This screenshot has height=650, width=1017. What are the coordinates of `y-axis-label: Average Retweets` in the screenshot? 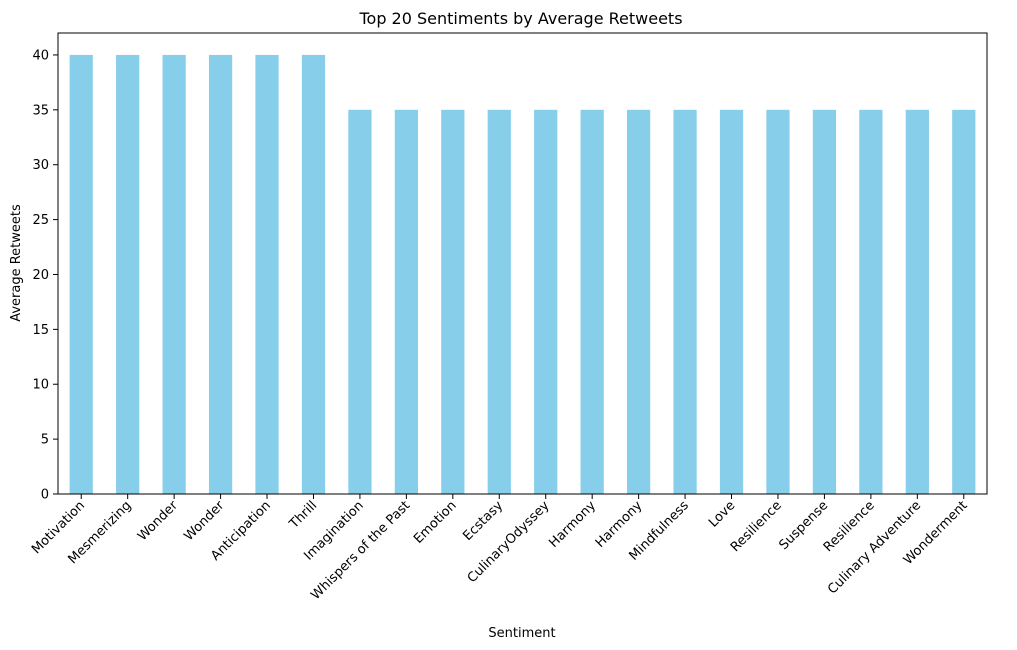 It's located at (16, 263).